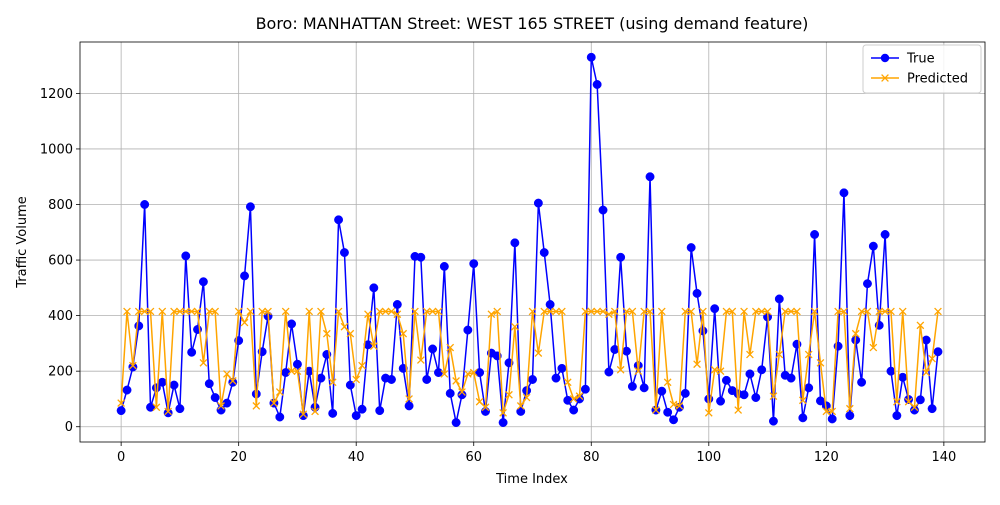 Image resolution: width=1000 pixels, height=505 pixels. Describe the element at coordinates (473, 457) in the screenshot. I see `x-tick-label: 60` at that location.